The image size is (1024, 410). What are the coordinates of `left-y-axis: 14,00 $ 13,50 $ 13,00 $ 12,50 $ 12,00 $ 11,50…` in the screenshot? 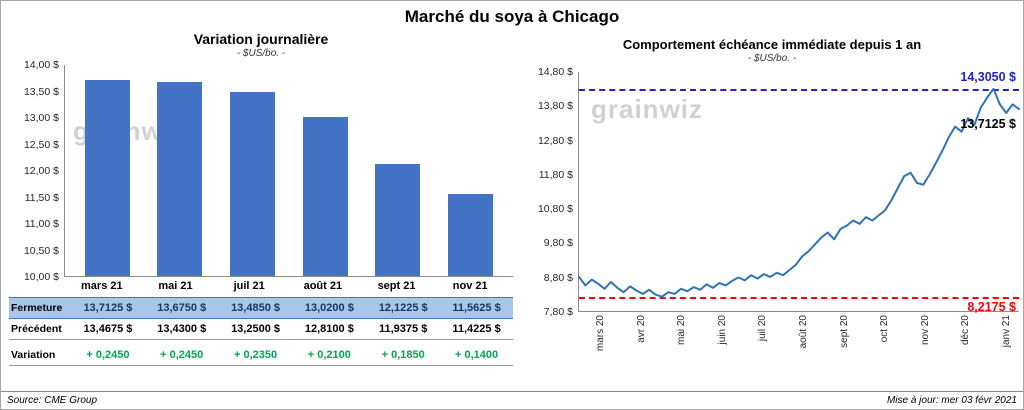 It's located at (36, 171).